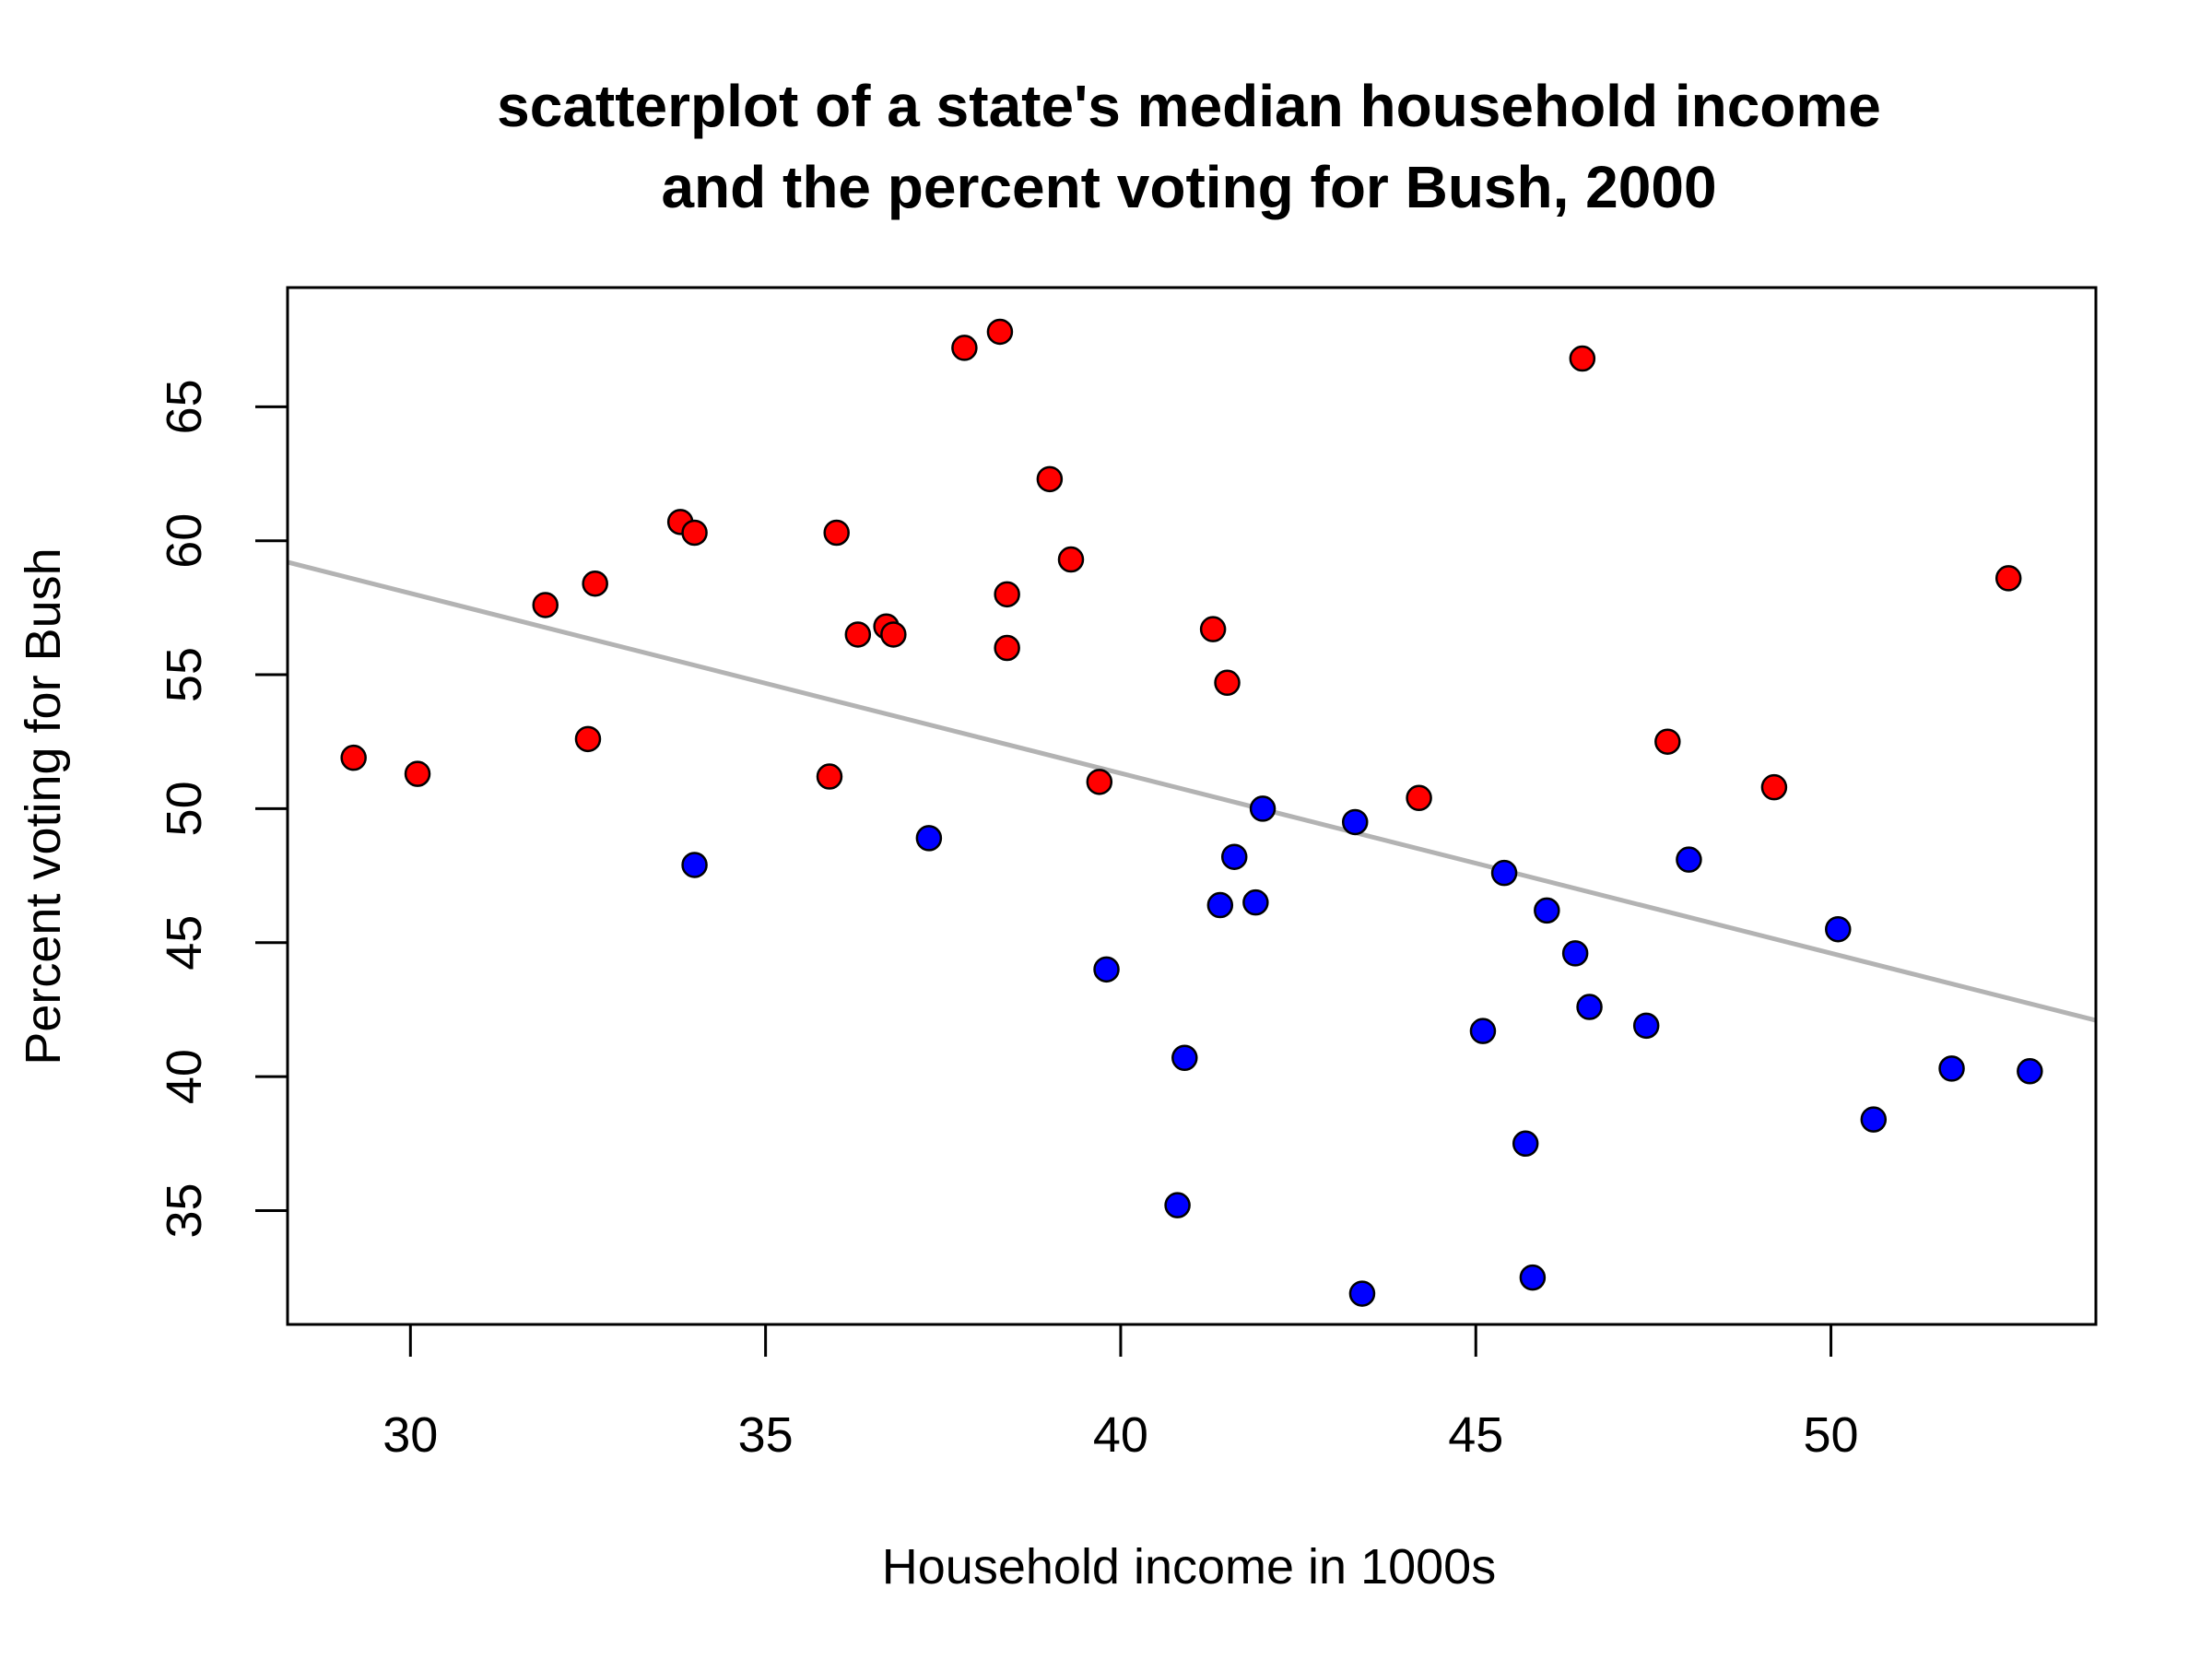 Image resolution: width=2212 pixels, height=1659 pixels. What do you see at coordinates (766, 1435) in the screenshot?
I see `x-tick-label: 35` at bounding box center [766, 1435].